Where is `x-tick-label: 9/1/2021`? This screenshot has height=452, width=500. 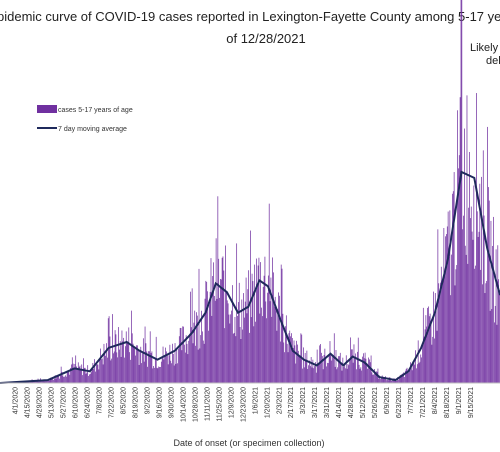
x-tick-label: 9/1/2021 is located at coordinates (459, 400).